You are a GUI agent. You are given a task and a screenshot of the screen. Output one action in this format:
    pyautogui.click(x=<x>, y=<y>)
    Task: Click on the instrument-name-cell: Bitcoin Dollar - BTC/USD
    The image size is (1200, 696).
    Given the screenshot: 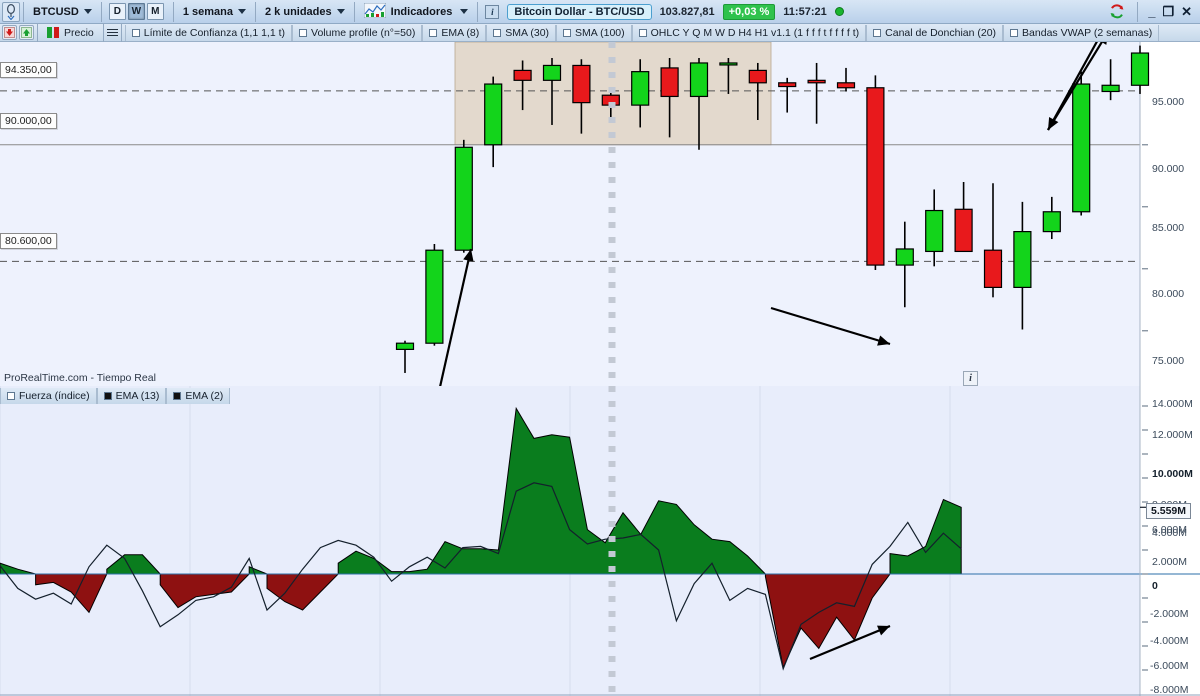 What is the action you would take?
    pyautogui.click(x=579, y=12)
    